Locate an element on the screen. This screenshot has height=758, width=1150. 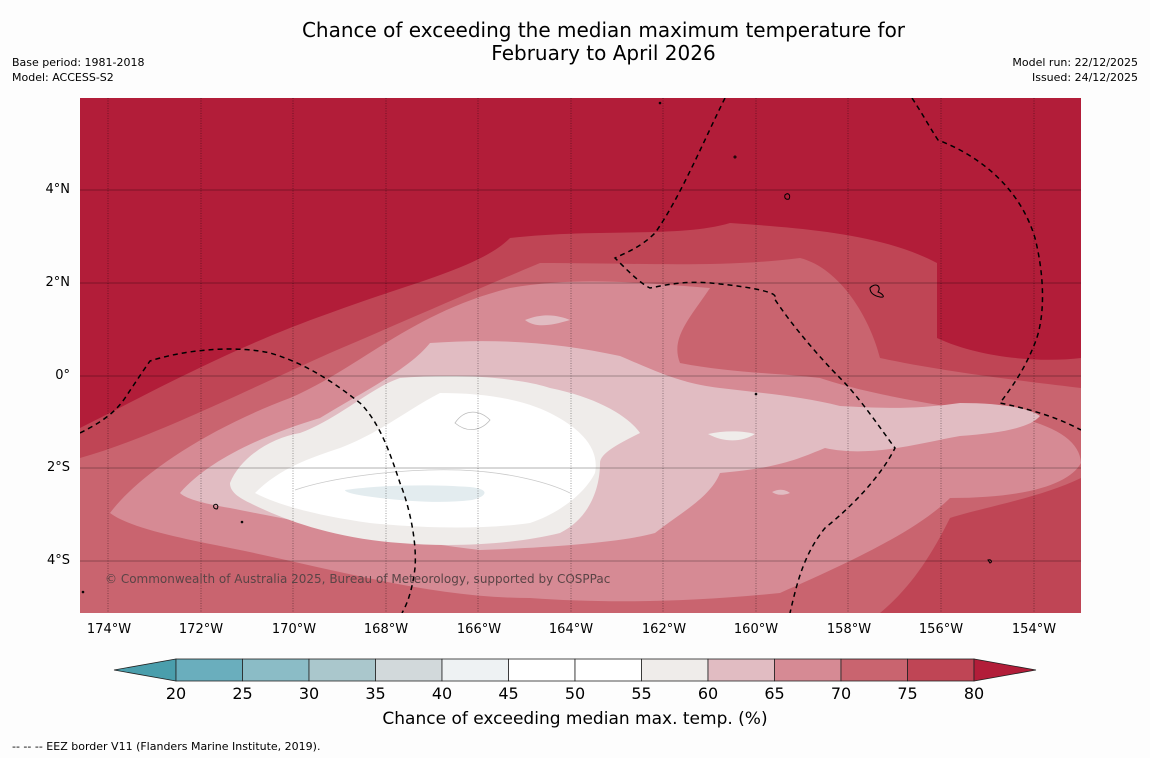
base-period-text: Base period: 1981-2018 is located at coordinates (78, 62).